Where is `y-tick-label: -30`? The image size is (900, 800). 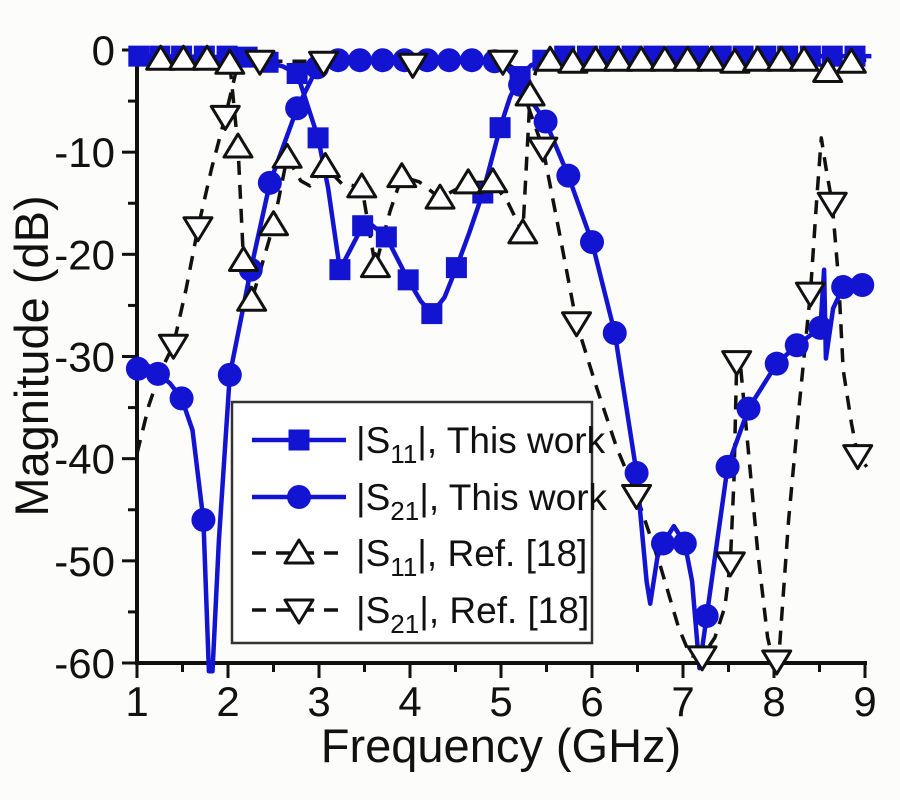
y-tick-label: -30 is located at coordinates (84, 357).